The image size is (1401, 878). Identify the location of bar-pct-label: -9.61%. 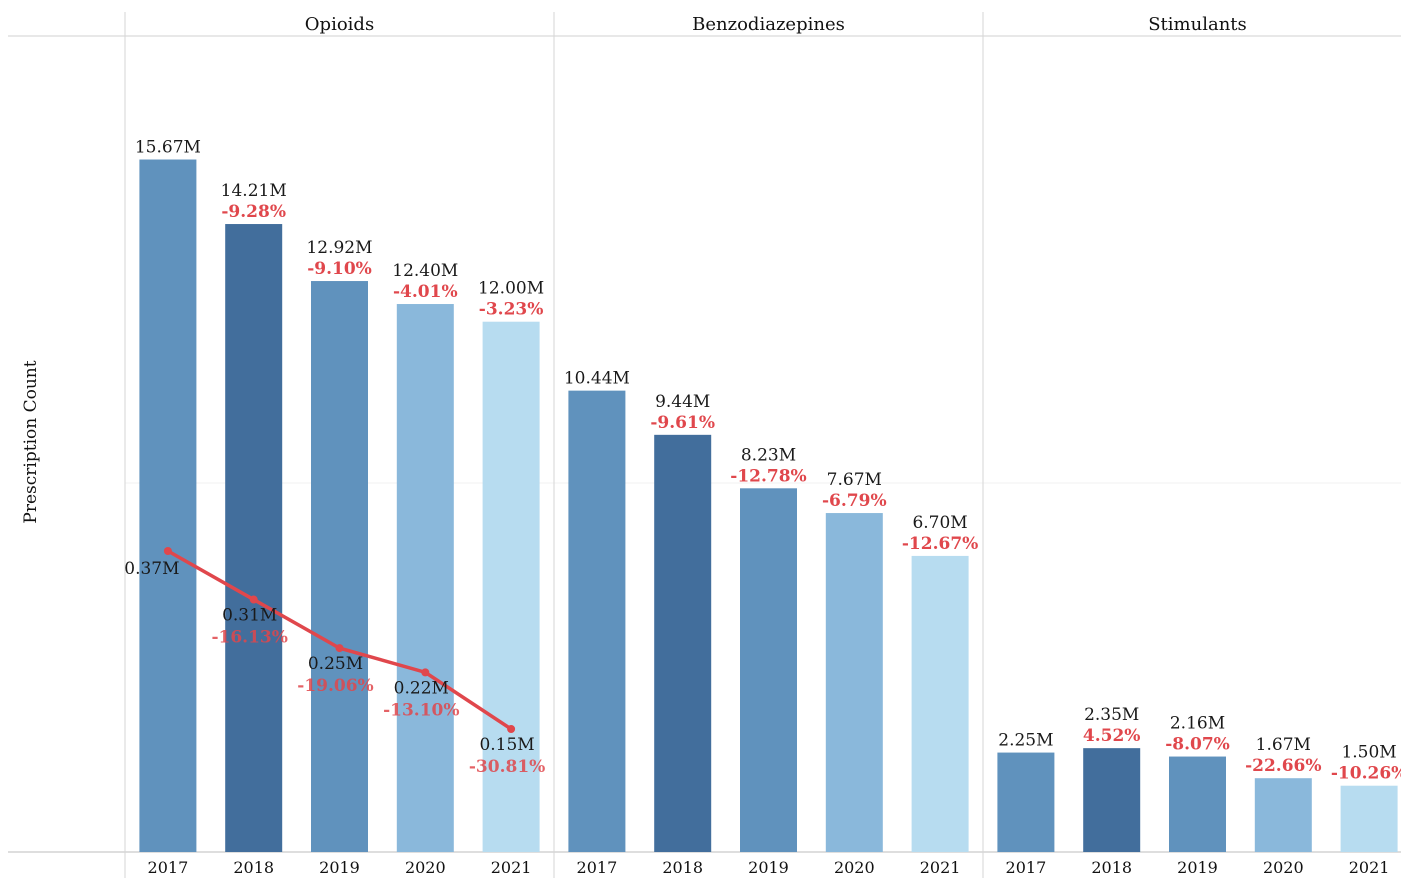
(682, 423).